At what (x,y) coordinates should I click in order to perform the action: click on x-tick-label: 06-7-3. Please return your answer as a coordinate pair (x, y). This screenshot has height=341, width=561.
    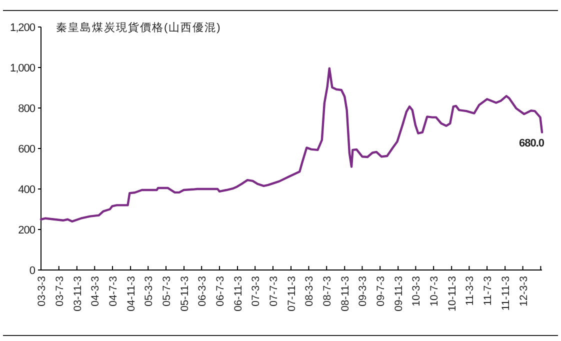
    Looking at the image, I should click on (220, 291).